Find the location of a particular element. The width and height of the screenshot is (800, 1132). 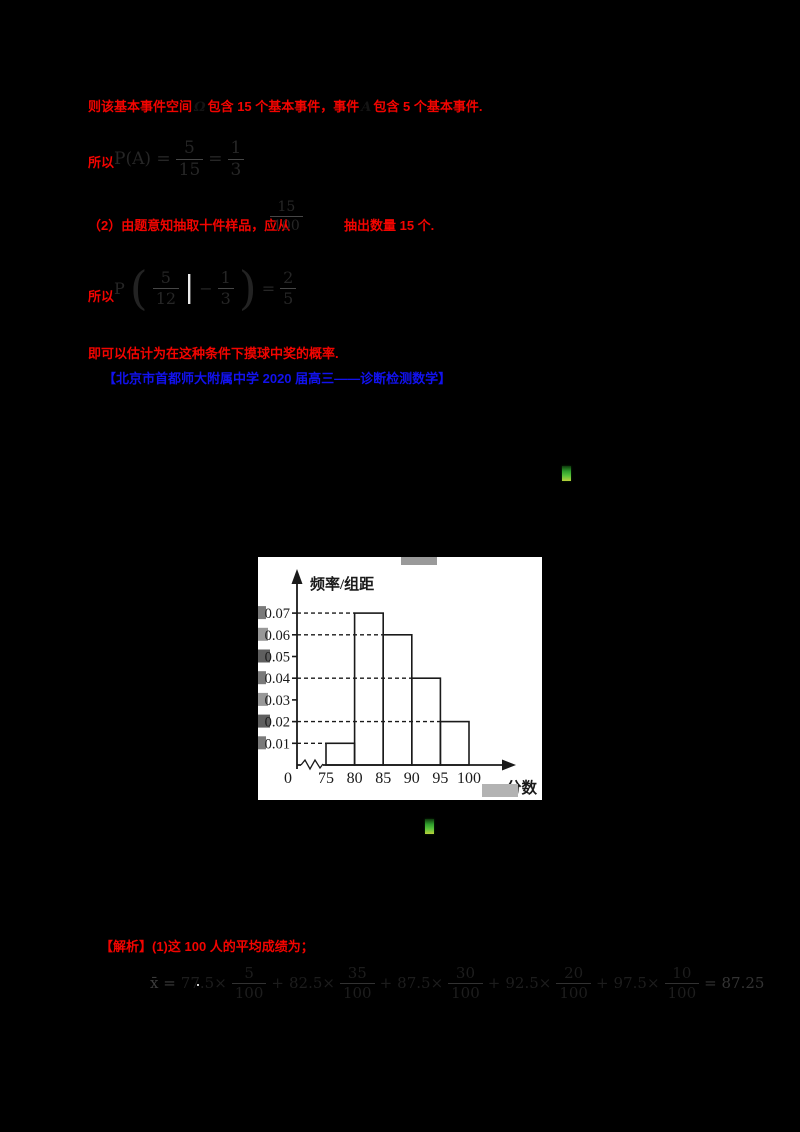

suoyi-label-1: 所以 is located at coordinates (101, 162).